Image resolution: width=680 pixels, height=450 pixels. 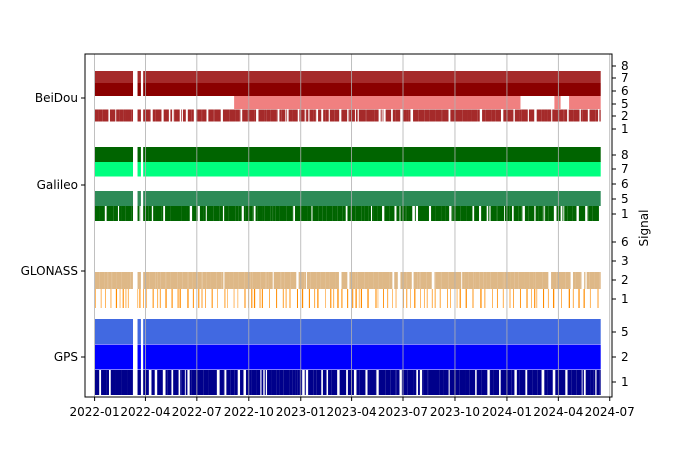 I want to click on system-label-glonass: GLONASS, so click(x=49, y=271).